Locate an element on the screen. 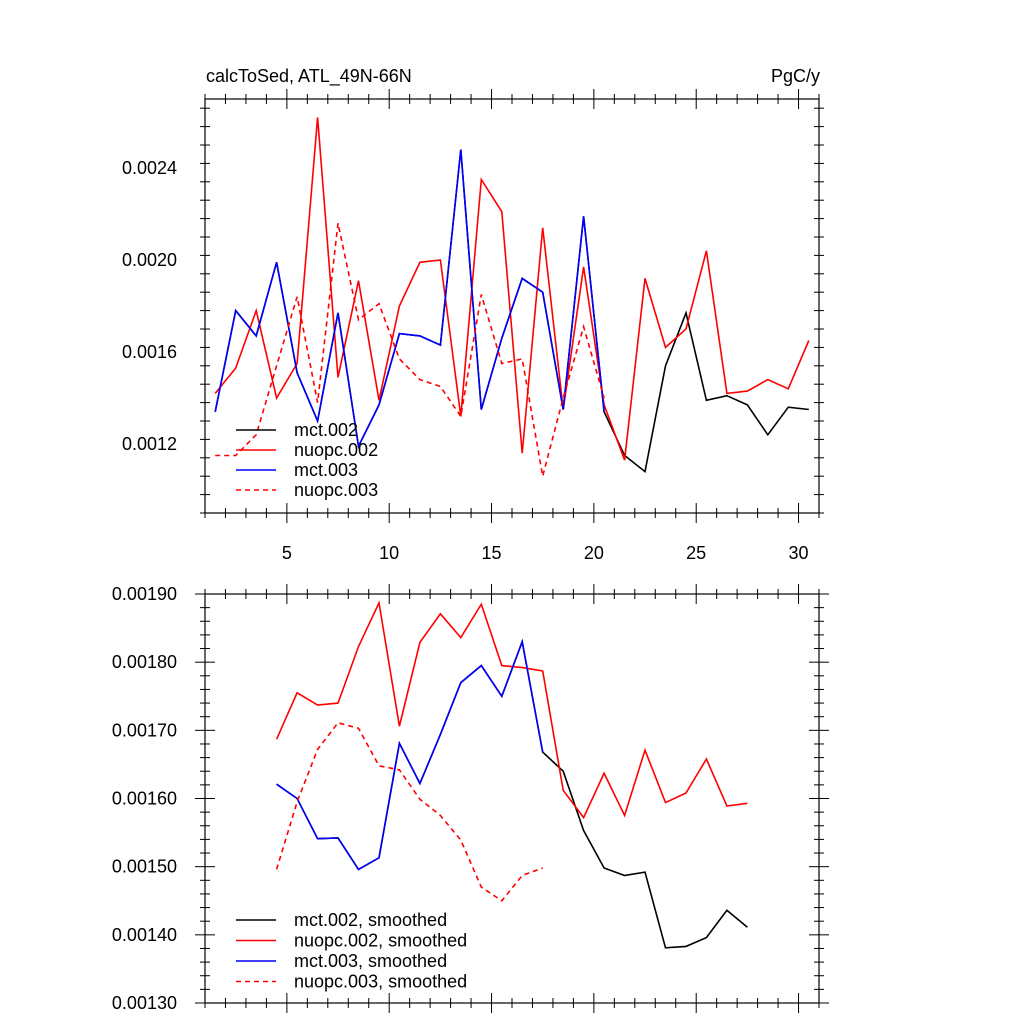 The width and height of the screenshot is (1024, 1024). bottom-legend-label: mct.003, smoothed is located at coordinates (370, 961).